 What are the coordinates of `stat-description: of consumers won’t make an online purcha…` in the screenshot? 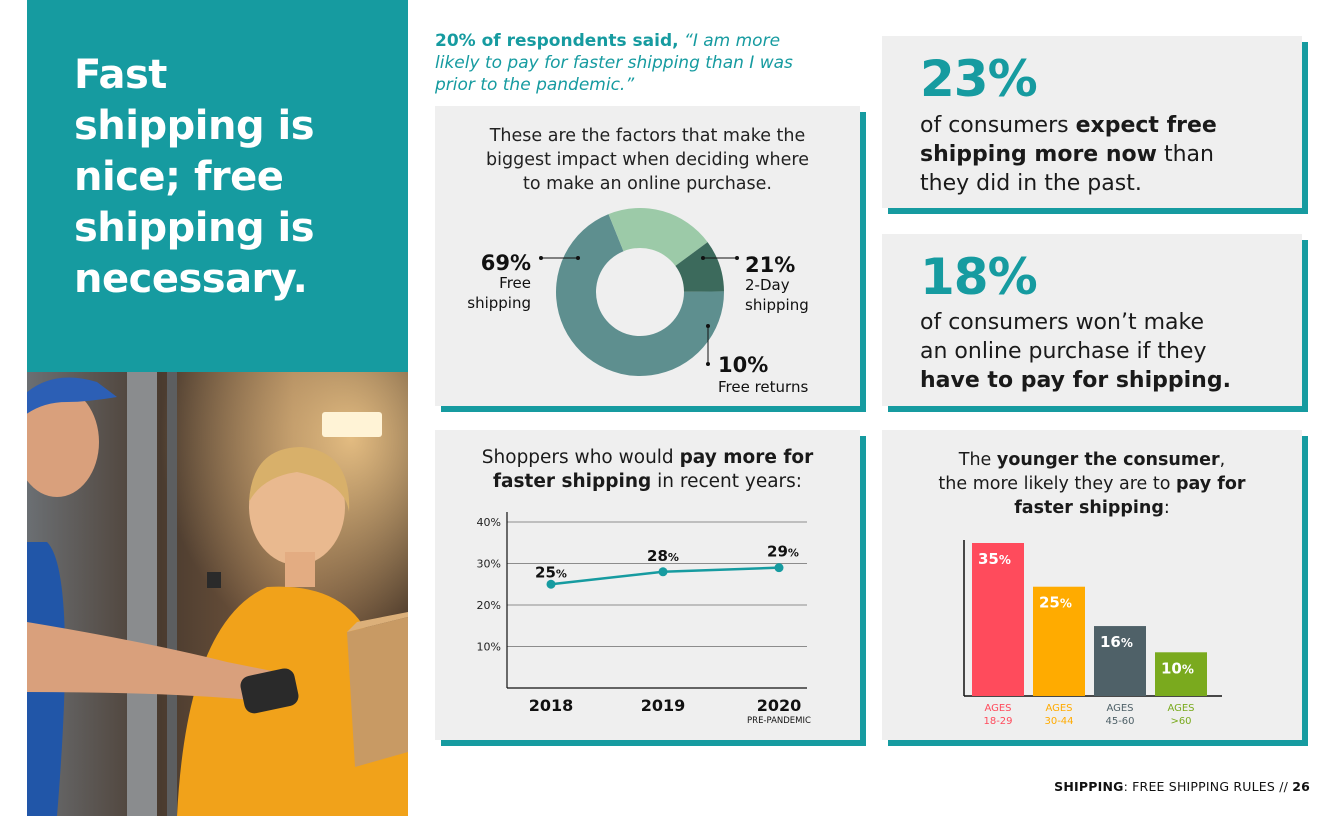 It's located at (1100, 351).